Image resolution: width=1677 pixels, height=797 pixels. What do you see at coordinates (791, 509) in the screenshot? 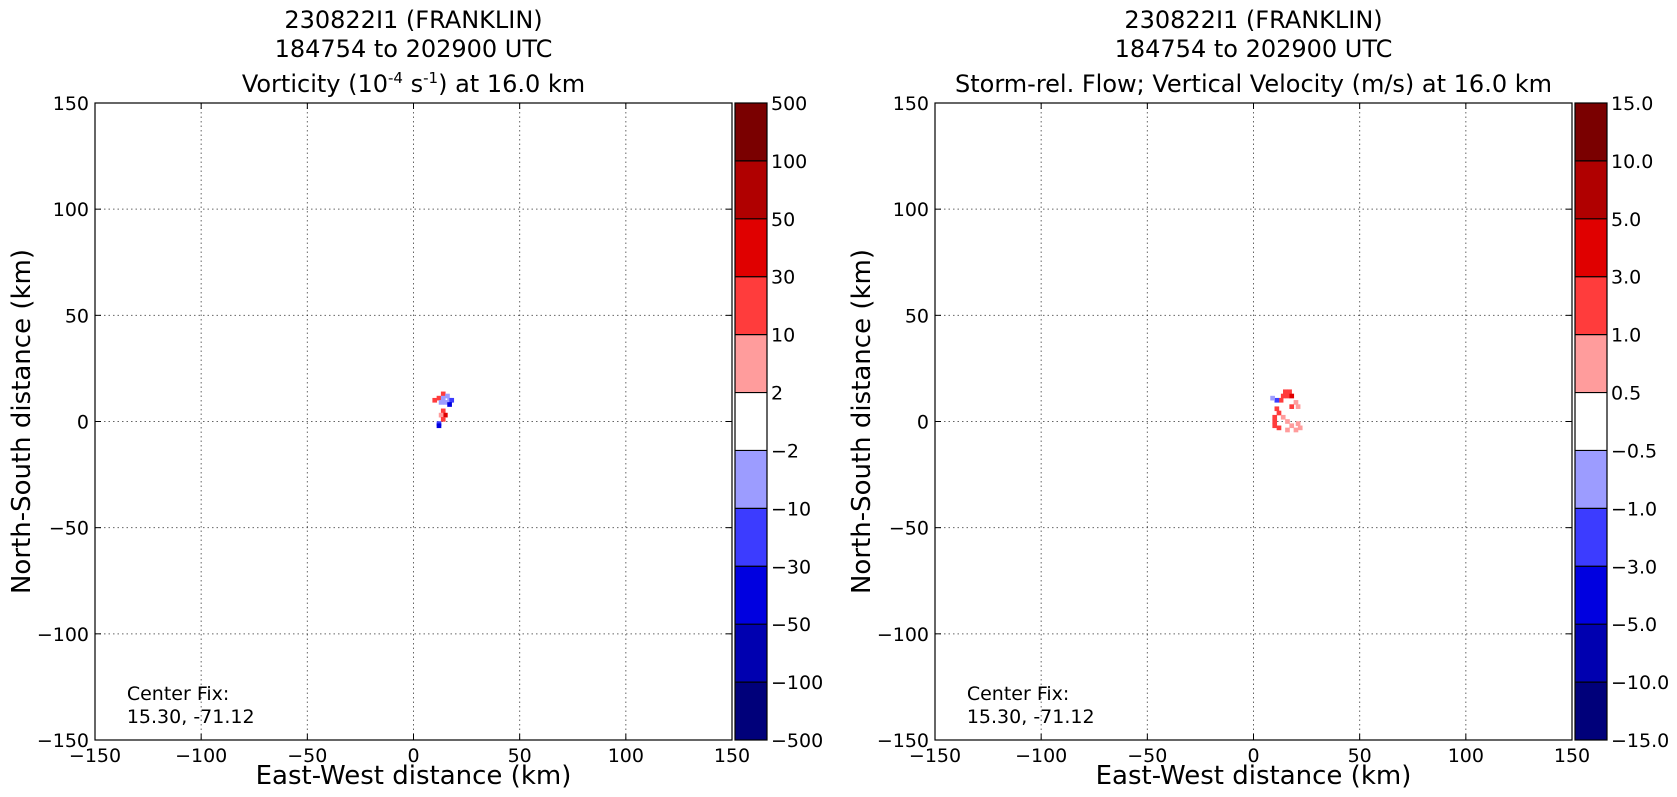
I see `colorbar-label: −10` at bounding box center [791, 509].